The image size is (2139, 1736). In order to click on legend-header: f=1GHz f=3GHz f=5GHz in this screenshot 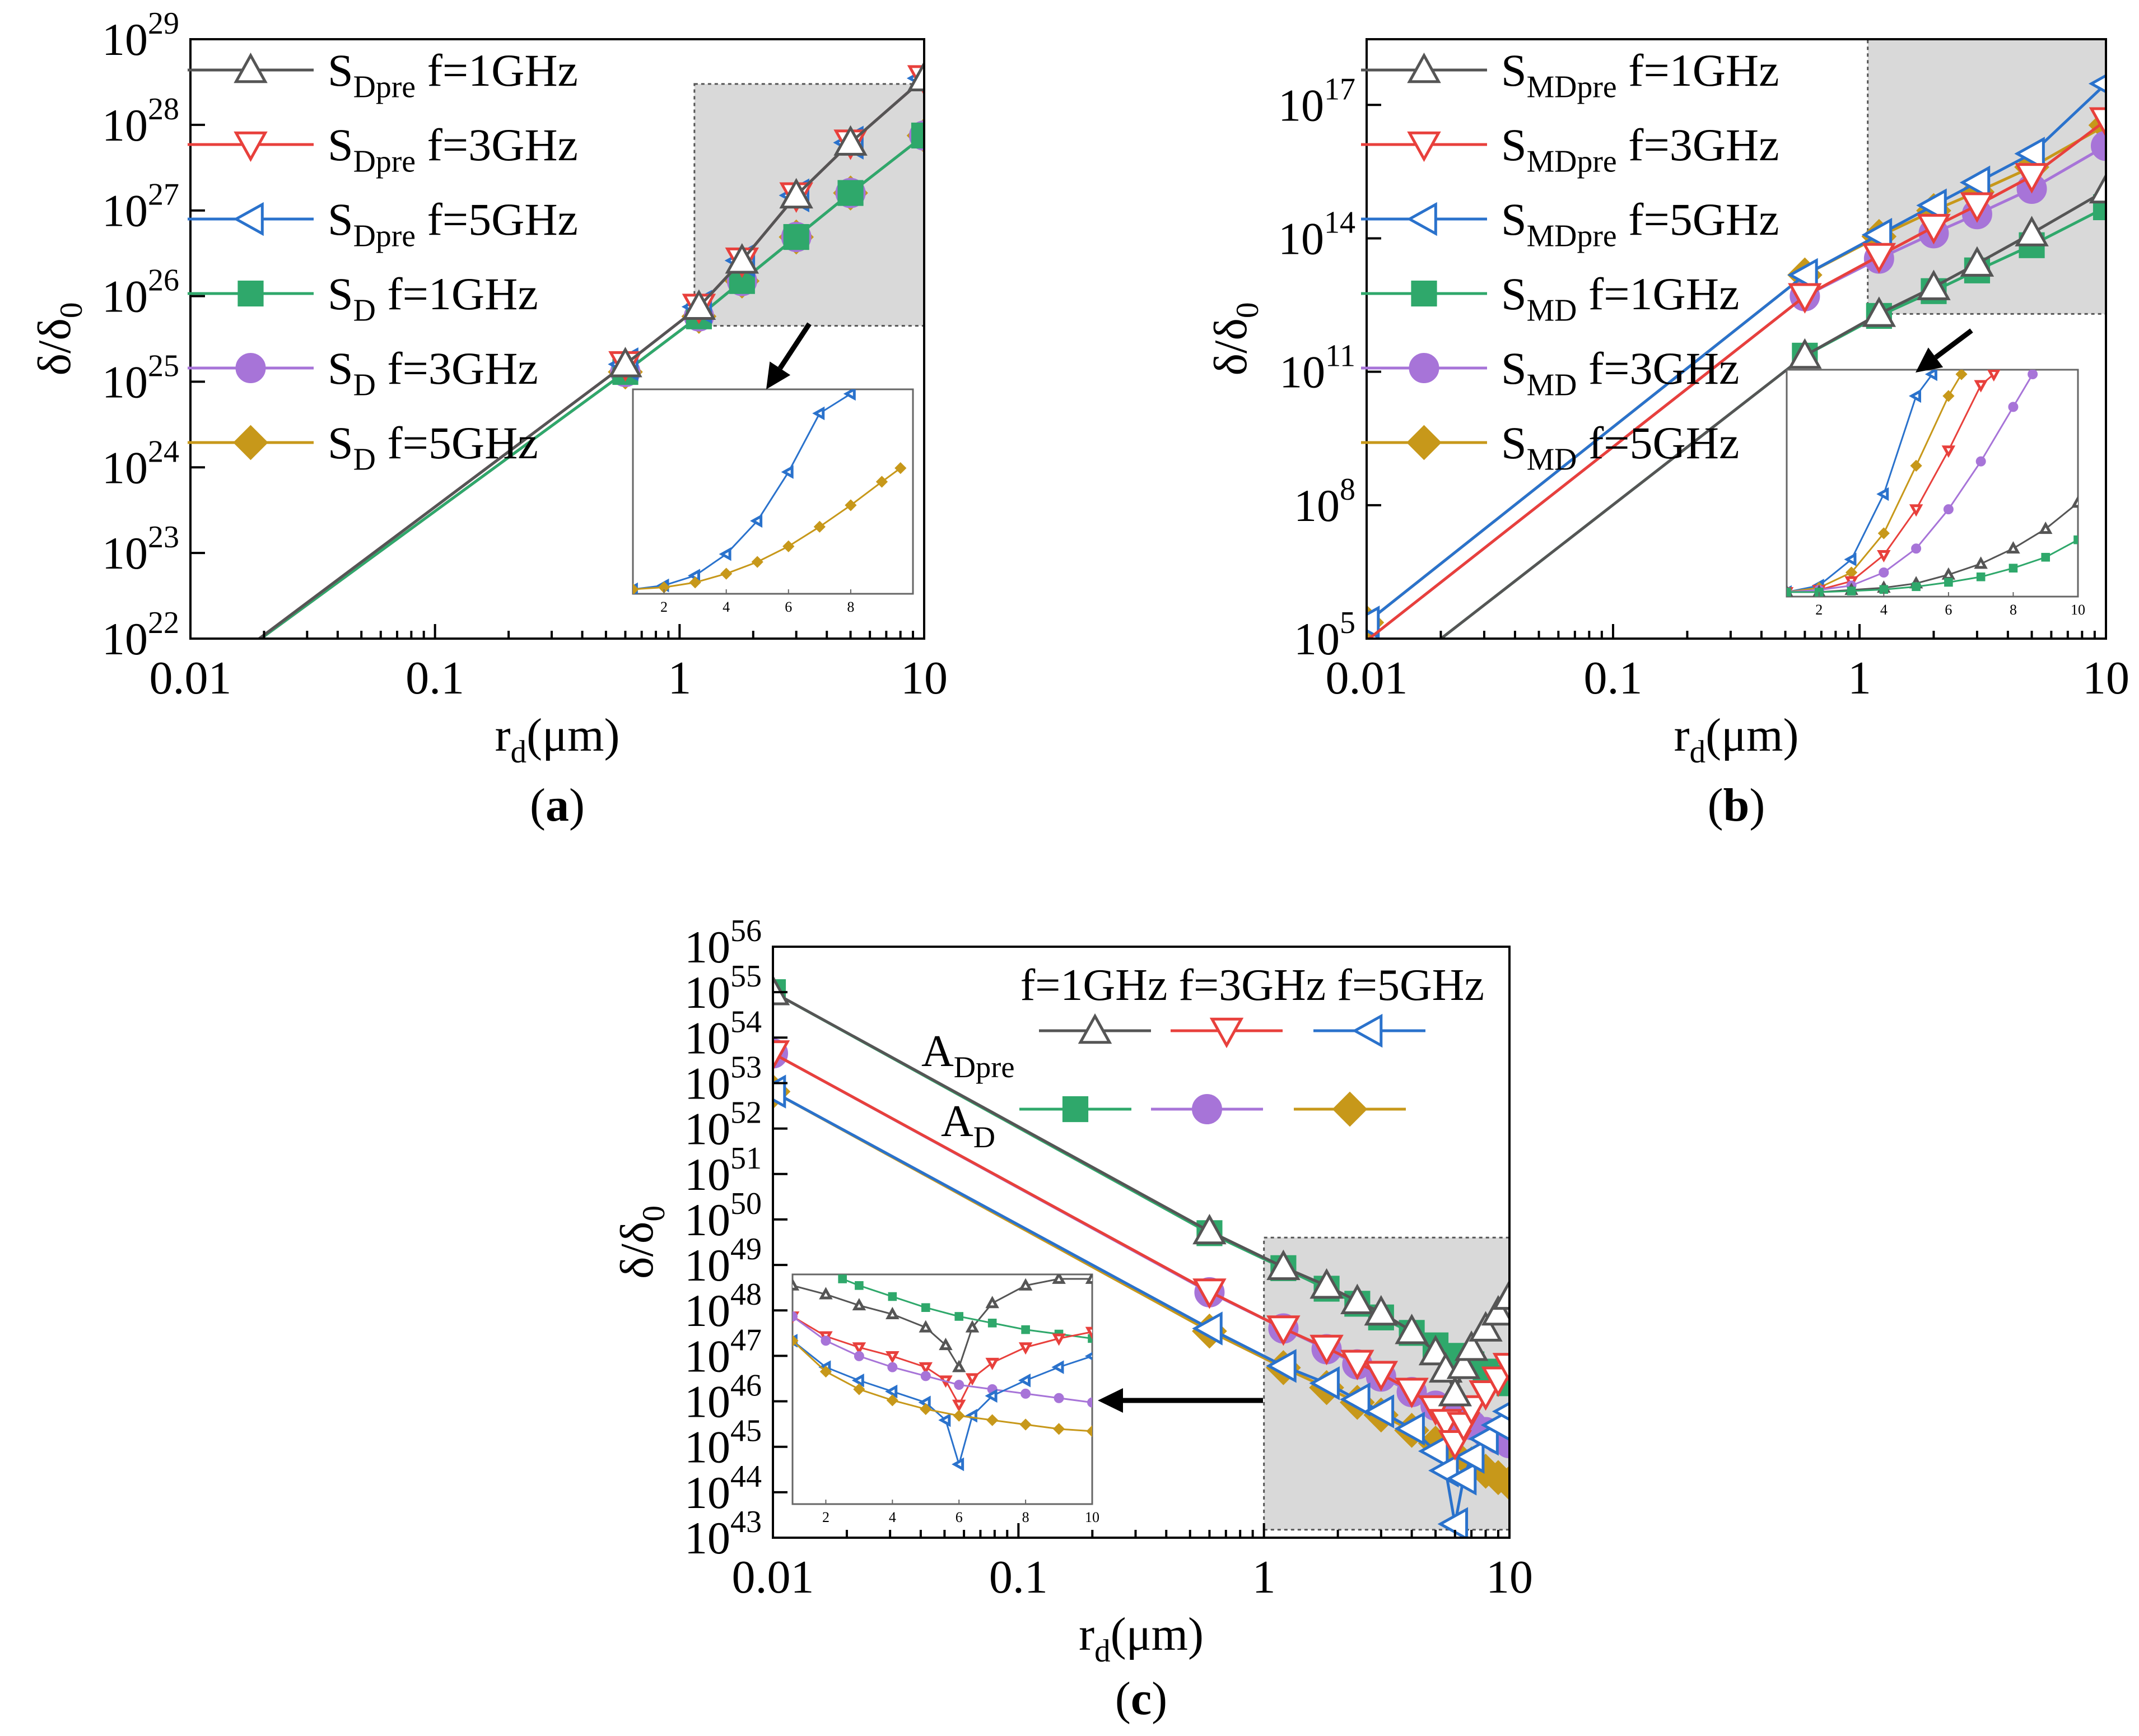, I will do `click(1252, 985)`.